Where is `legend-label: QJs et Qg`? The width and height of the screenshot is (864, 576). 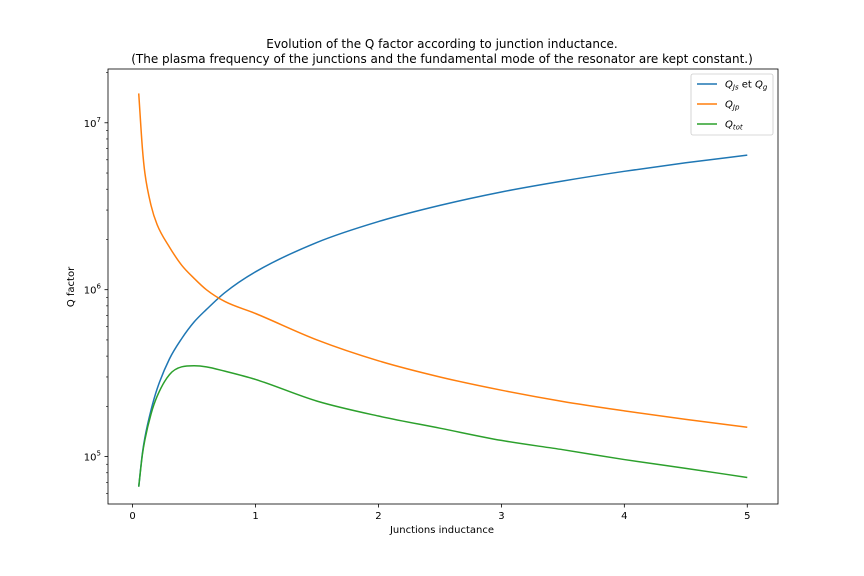 legend-label: QJs et Qg is located at coordinates (746, 86).